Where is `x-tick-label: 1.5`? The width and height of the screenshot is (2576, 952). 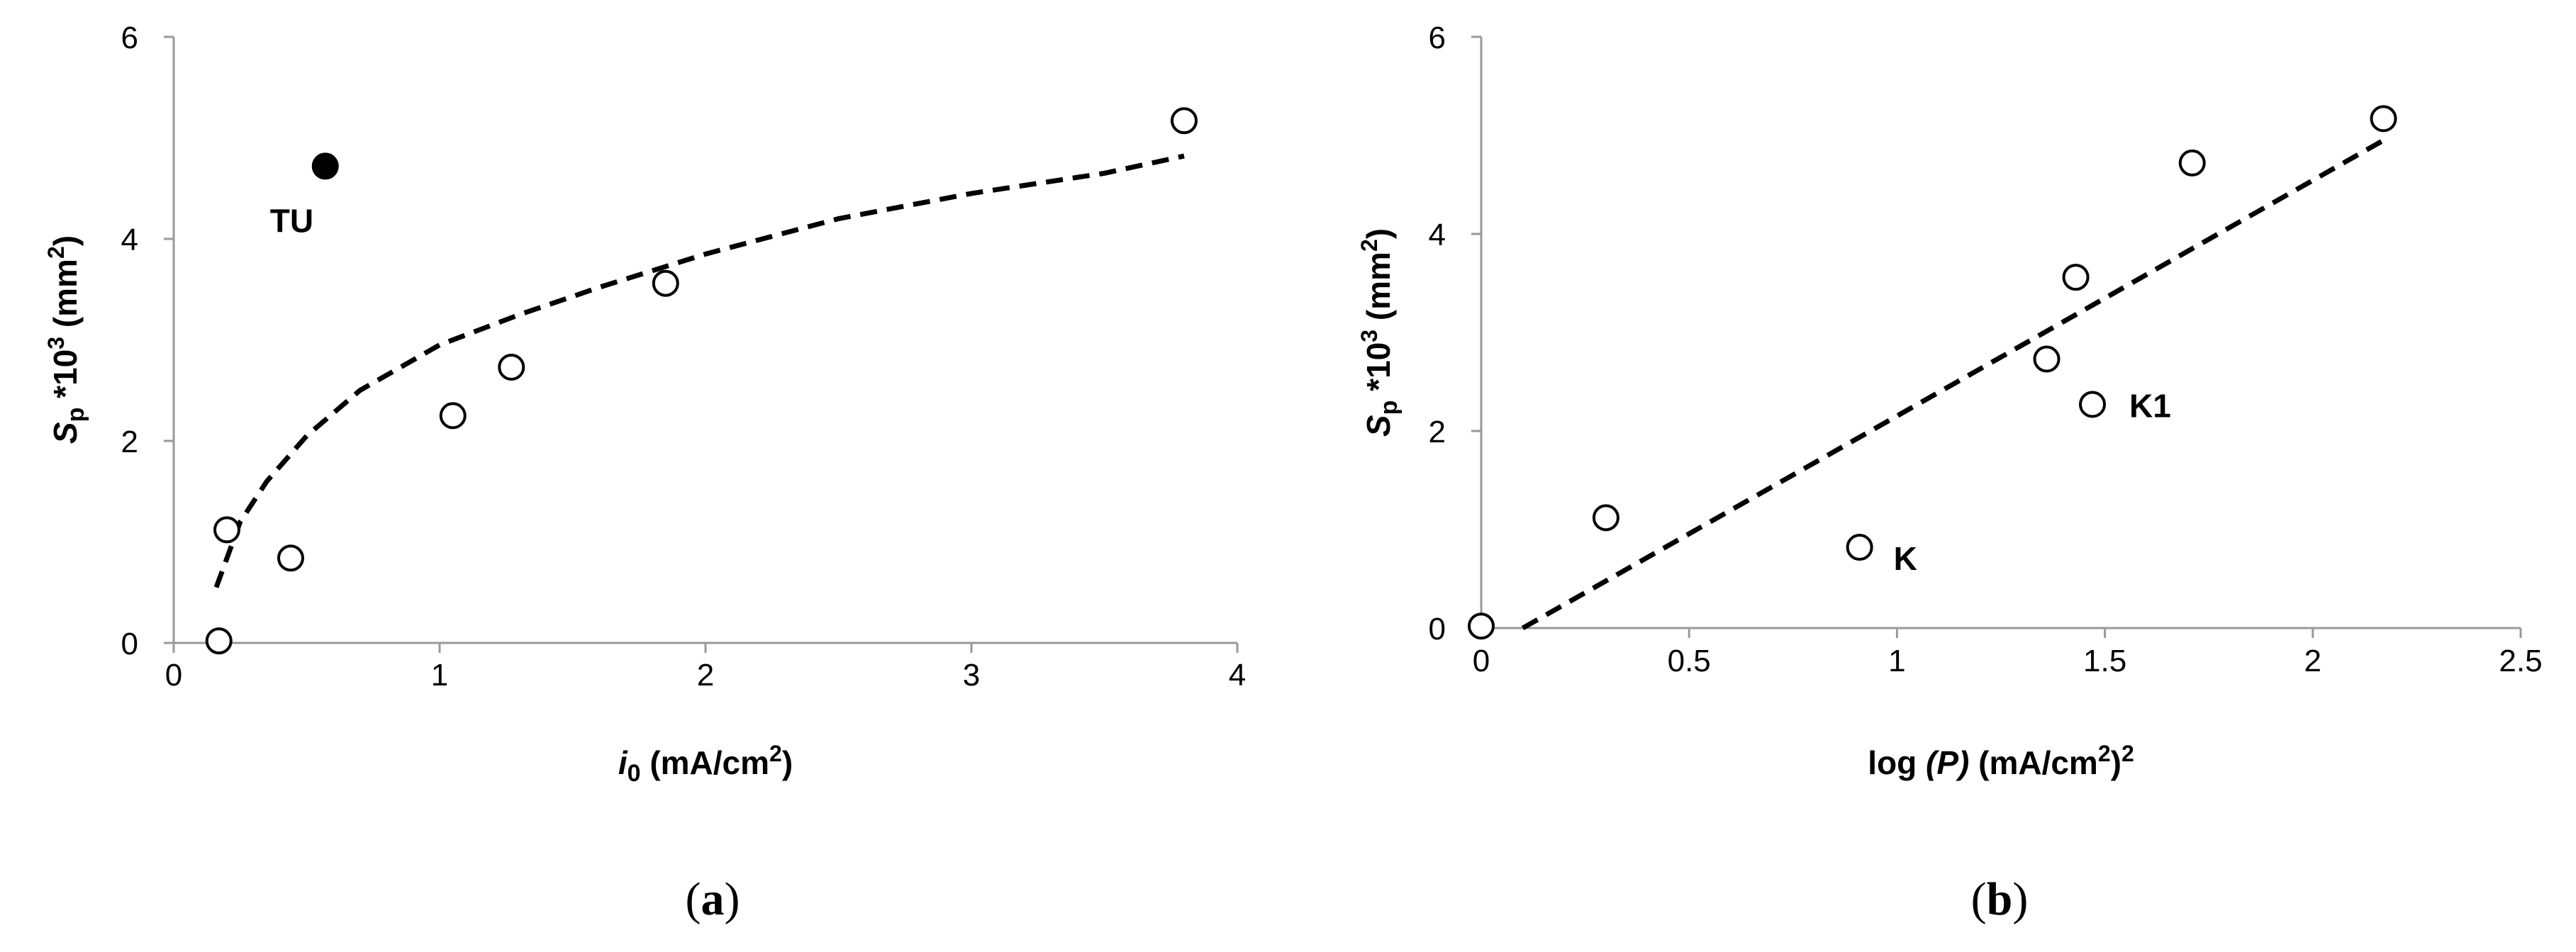
x-tick-label: 1.5 is located at coordinates (2104, 661).